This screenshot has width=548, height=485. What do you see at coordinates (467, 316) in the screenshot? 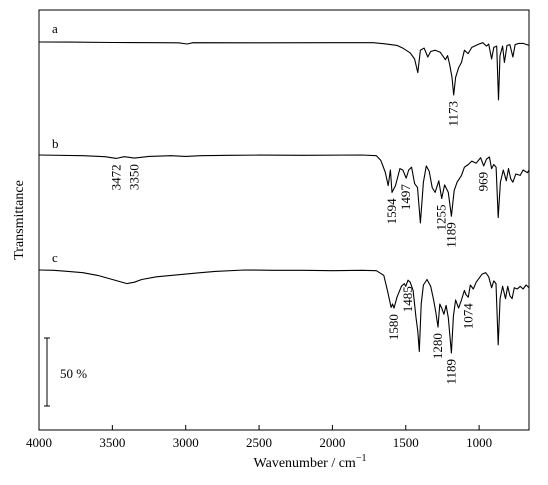
I see `peak-label-c-1074: 1074` at bounding box center [467, 316].